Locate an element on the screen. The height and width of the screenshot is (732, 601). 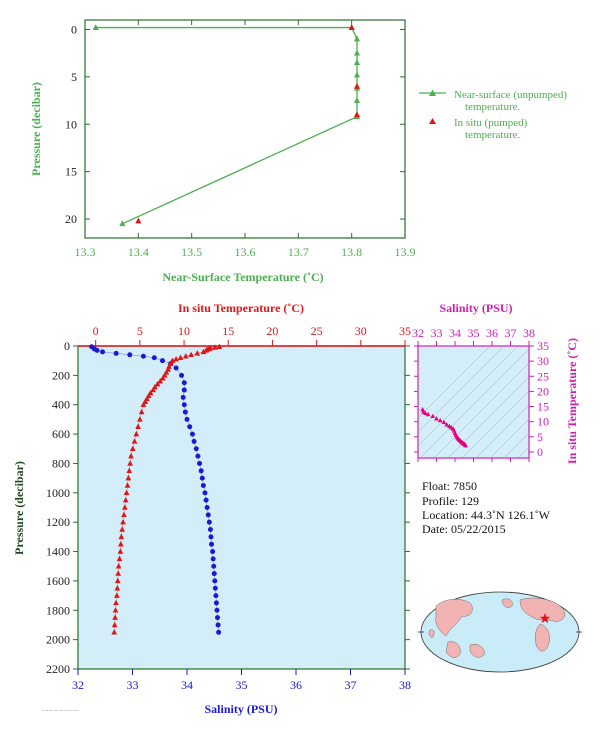
pressure-tick-label: 2200 is located at coordinates (58, 669).